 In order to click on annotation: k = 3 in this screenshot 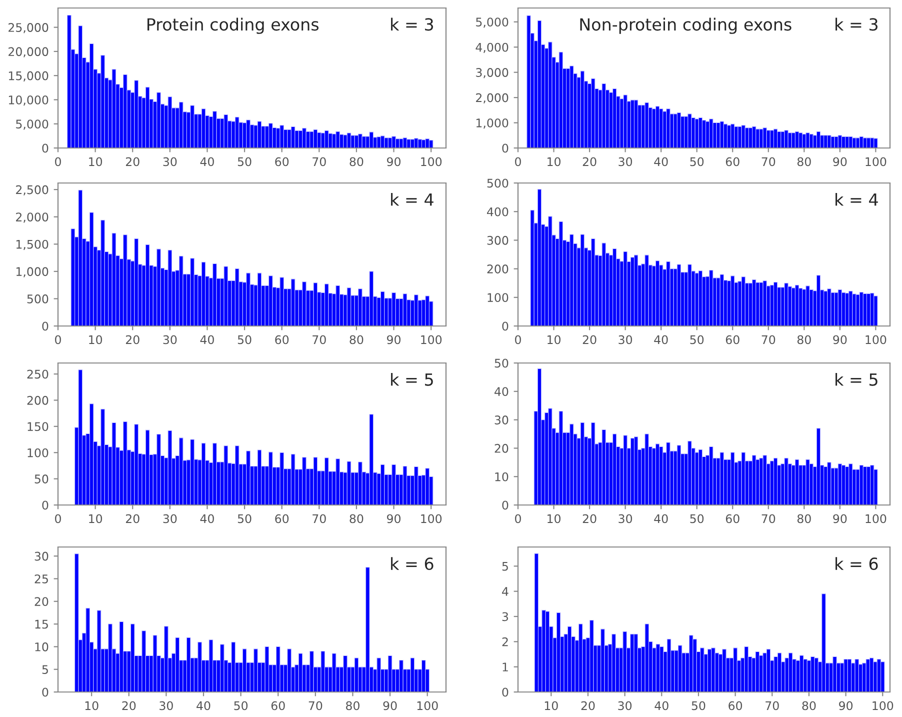, I will do `click(412, 24)`.